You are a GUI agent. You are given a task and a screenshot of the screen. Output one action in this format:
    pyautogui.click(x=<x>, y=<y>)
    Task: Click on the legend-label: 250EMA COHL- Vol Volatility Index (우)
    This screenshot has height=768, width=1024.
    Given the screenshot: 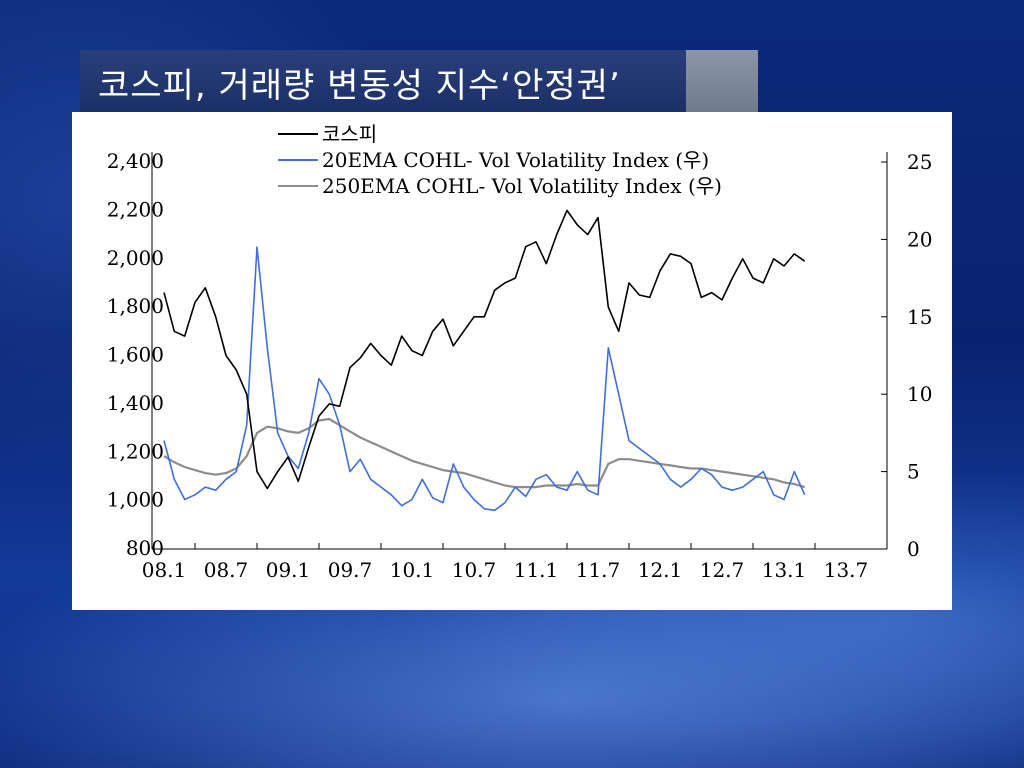 What is the action you would take?
    pyautogui.click(x=522, y=186)
    